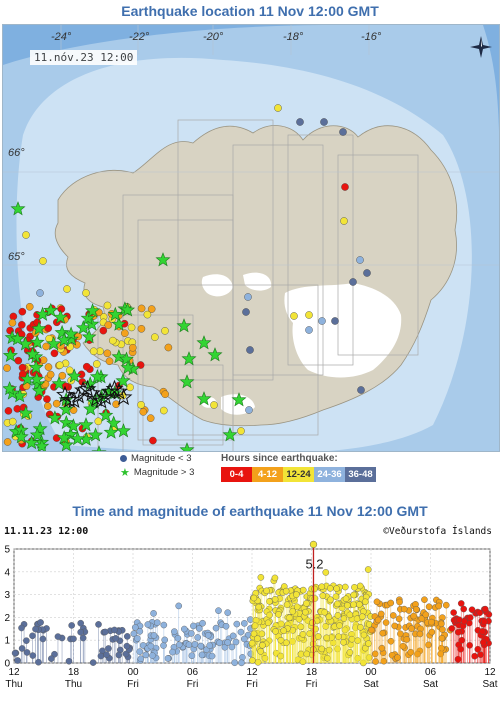 This screenshot has height=716, width=500. What do you see at coordinates (7, 664) in the screenshot?
I see `y-tick-label: 0` at bounding box center [7, 664].